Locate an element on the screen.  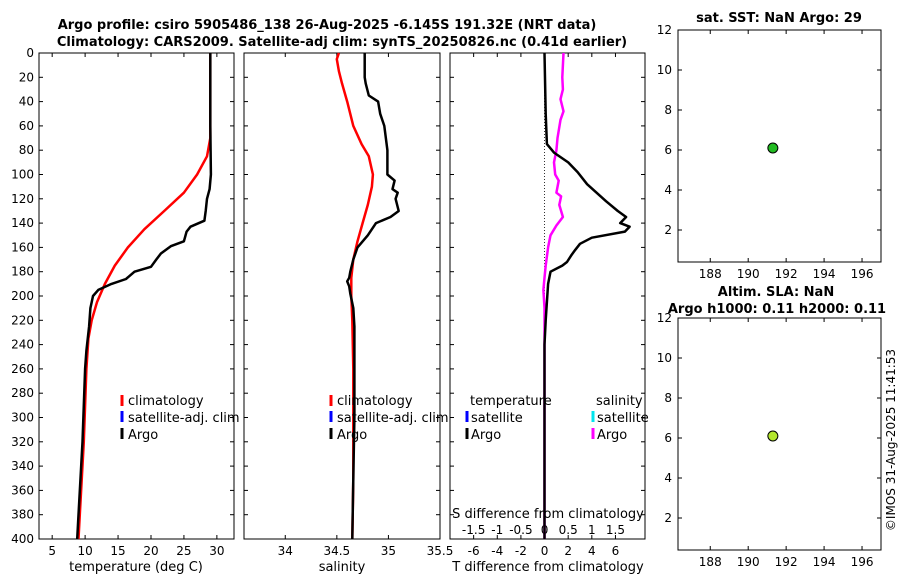
depth-tick-label: 260 is located at coordinates (22, 369).